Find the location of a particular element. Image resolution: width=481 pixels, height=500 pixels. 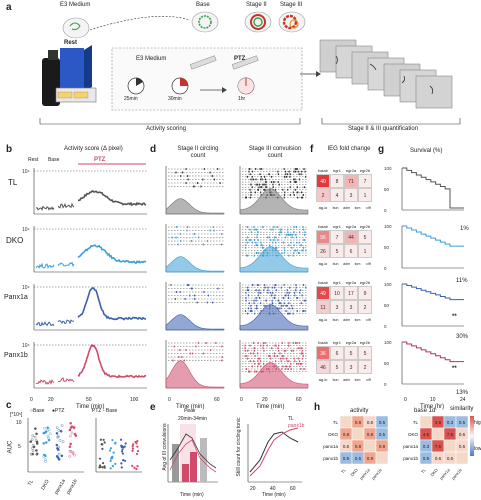

panel-f-letter: f is located at coordinates (312, 149).